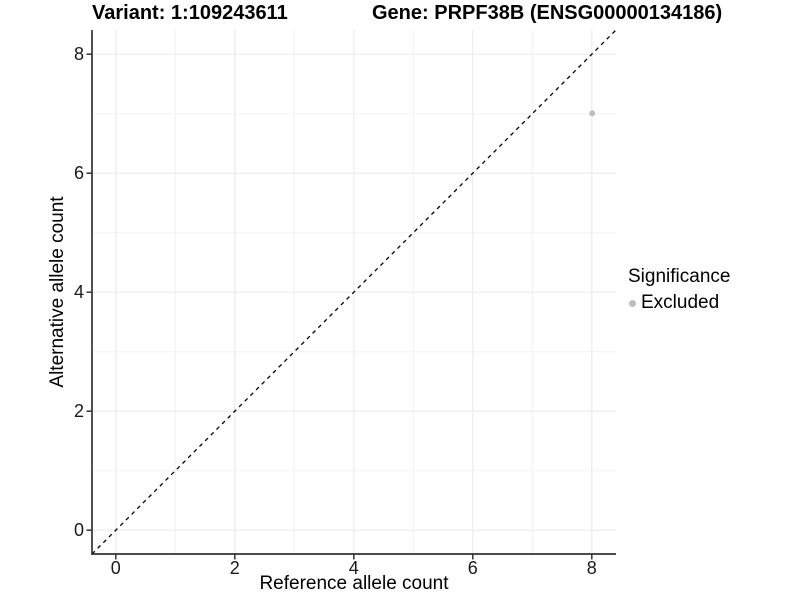 This screenshot has width=800, height=600. What do you see at coordinates (591, 568) in the screenshot?
I see `x-tick-label: 8` at bounding box center [591, 568].